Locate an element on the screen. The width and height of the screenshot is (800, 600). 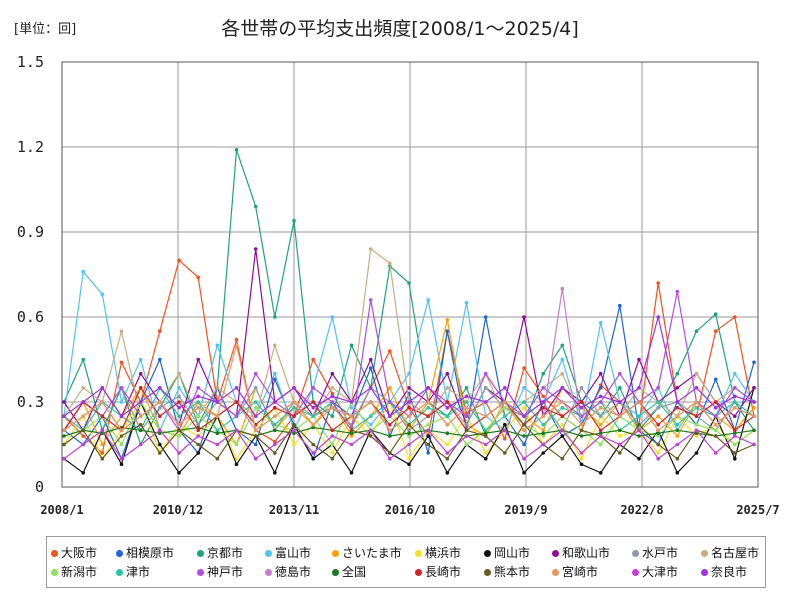
x-tick-label: 2022/8 is located at coordinates (641, 510).